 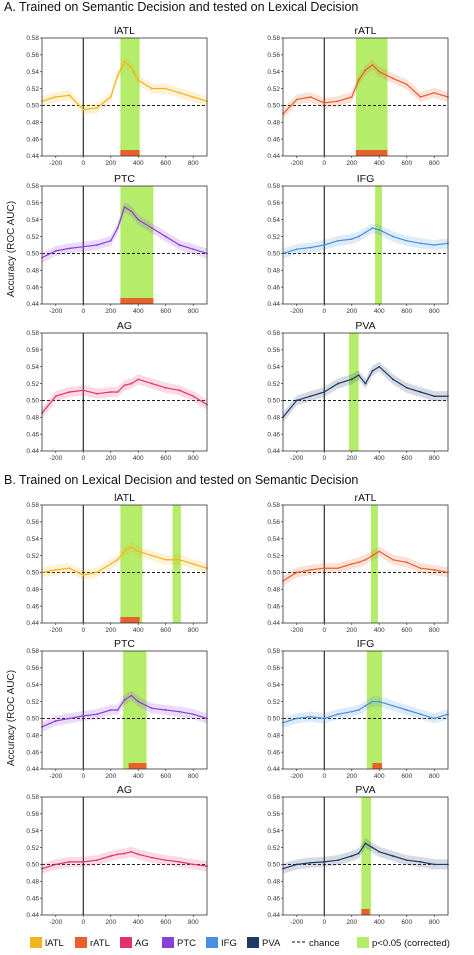 What do you see at coordinates (406, 458) in the screenshot?
I see `panel-a-pva-xtick-label-5: 600` at bounding box center [406, 458].